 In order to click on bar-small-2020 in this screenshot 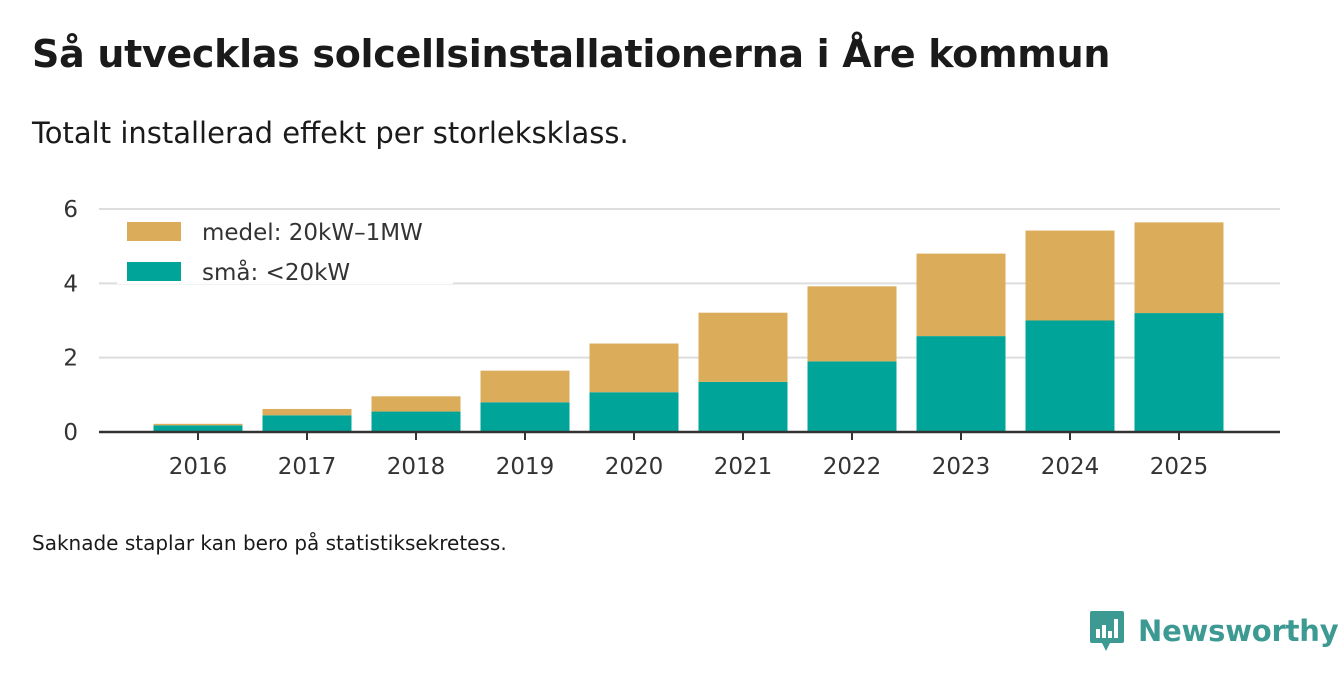, I will do `click(634, 412)`.